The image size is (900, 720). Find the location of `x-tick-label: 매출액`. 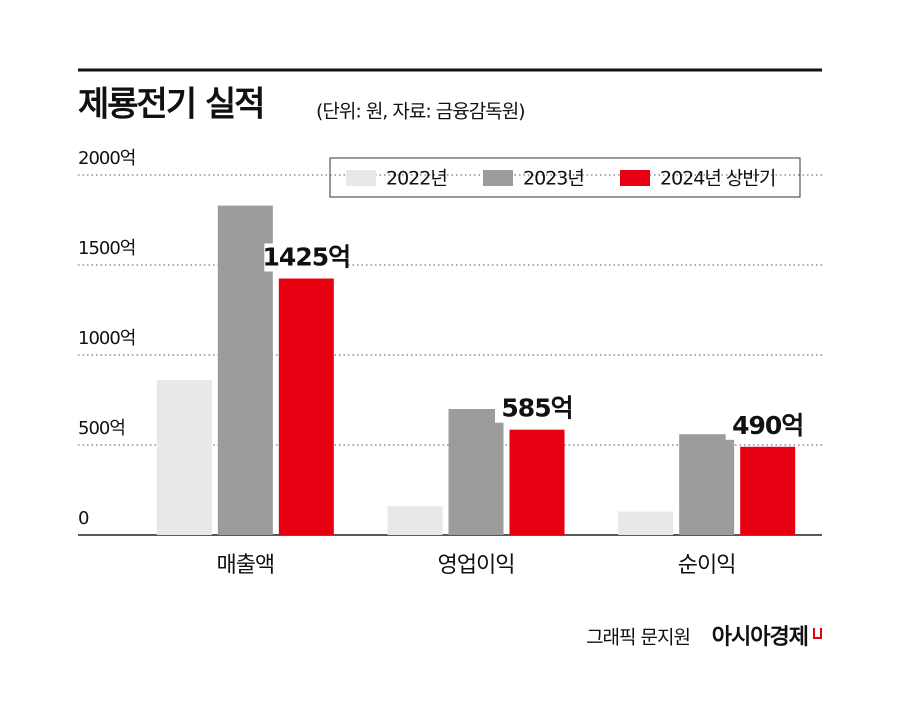

x-tick-label: 매출액 is located at coordinates (245, 565).